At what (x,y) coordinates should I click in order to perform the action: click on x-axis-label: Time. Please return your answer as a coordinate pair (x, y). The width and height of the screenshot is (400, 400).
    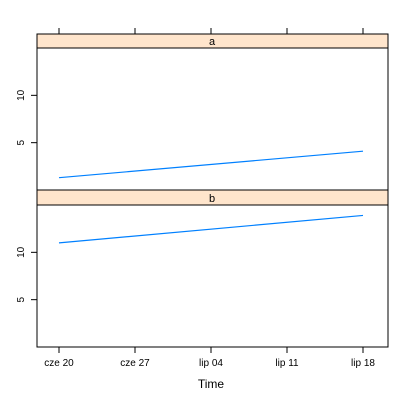
    Looking at the image, I should click on (211, 384).